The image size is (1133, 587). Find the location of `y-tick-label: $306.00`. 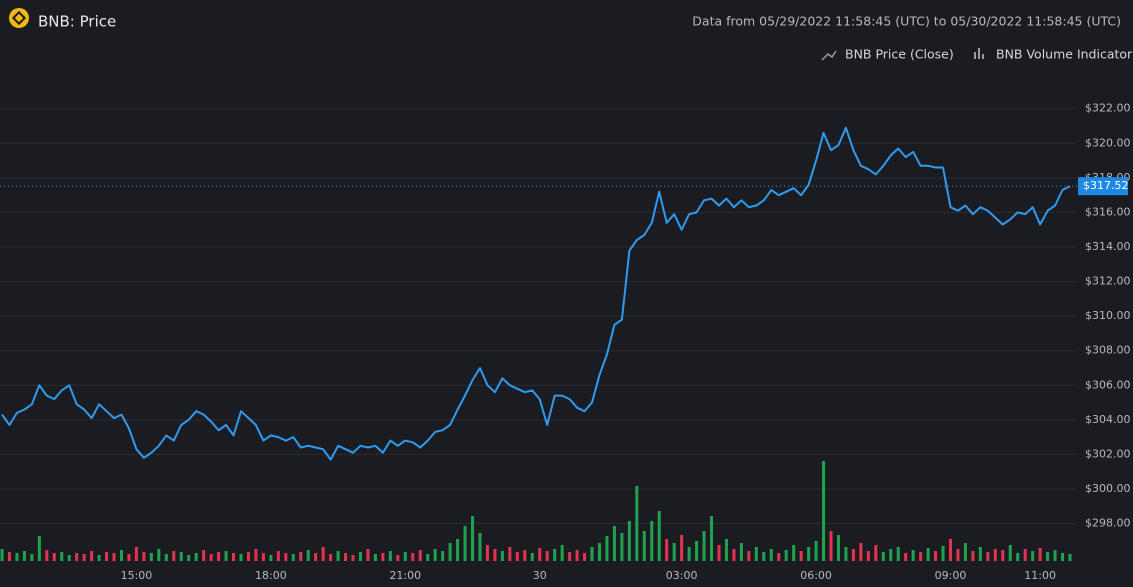

y-tick-label: $306.00 is located at coordinates (1108, 384).